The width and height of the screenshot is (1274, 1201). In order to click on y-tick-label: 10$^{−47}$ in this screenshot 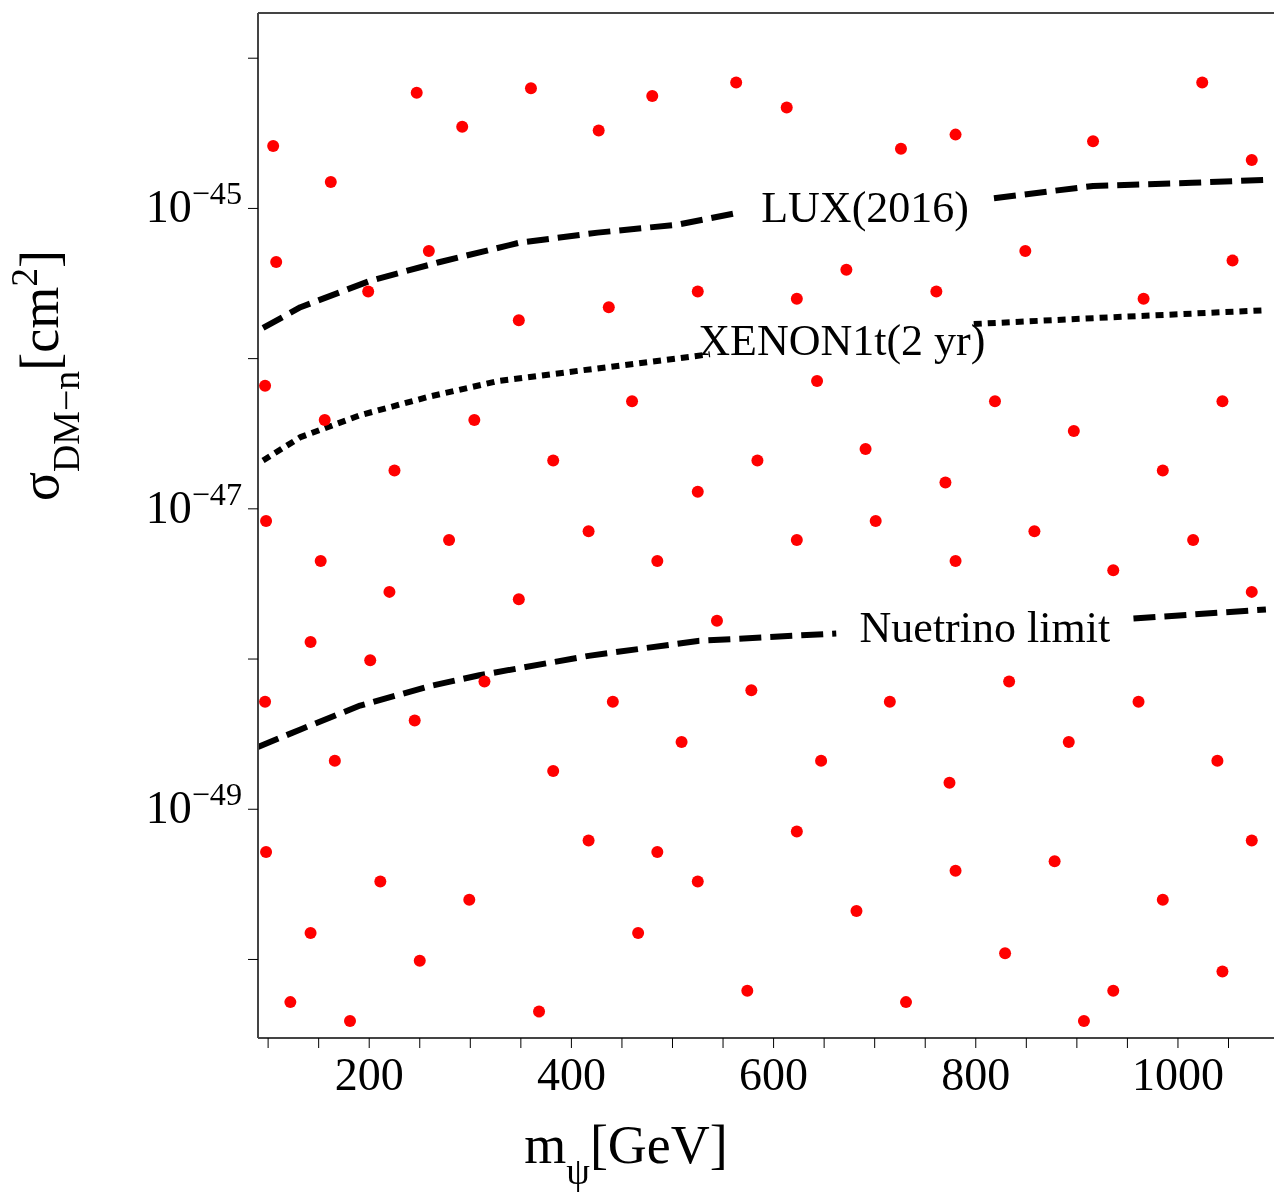, I will do `click(193, 504)`.